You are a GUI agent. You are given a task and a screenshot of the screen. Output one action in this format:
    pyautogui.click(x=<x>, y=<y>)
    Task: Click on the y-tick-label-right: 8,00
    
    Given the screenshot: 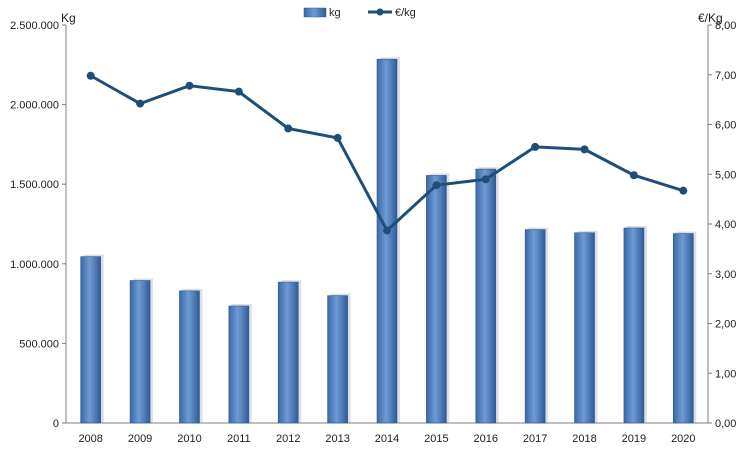 What is the action you would take?
    pyautogui.click(x=725, y=26)
    